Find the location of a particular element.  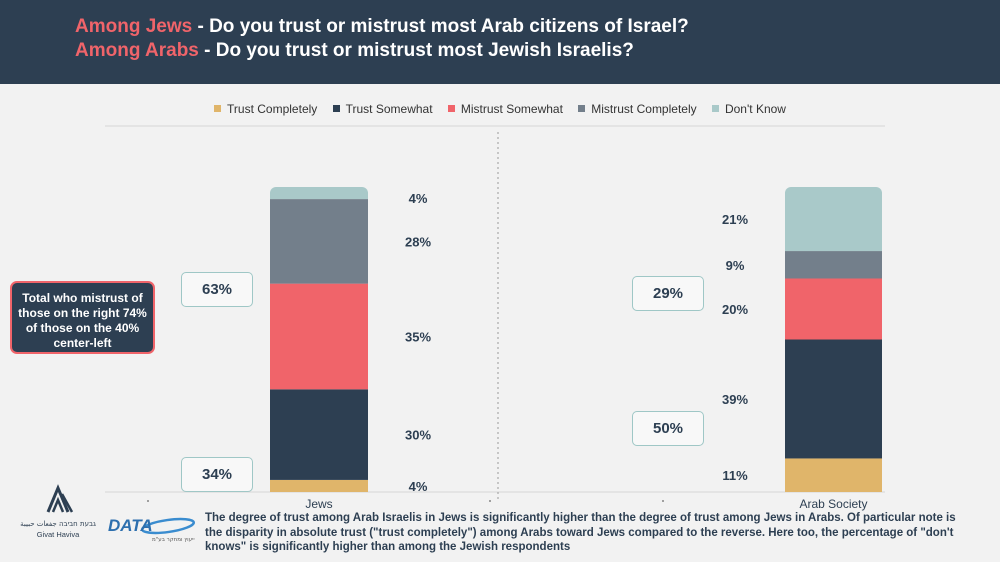

data-label-mistrust-somewhat: 35% is located at coordinates (418, 336).